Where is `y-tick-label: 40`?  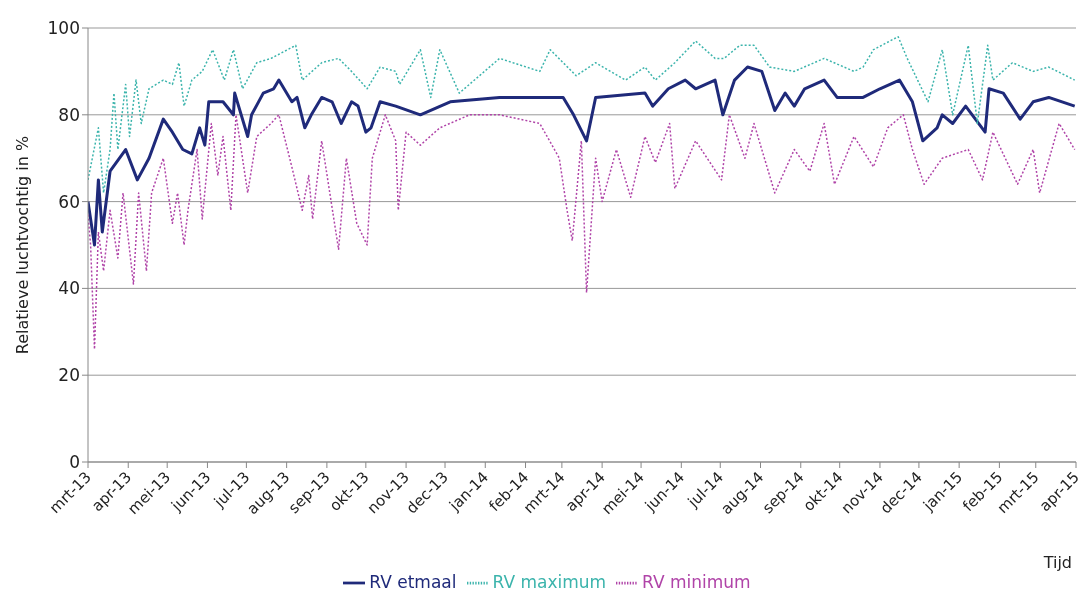 y-tick-label: 40 is located at coordinates (69, 288).